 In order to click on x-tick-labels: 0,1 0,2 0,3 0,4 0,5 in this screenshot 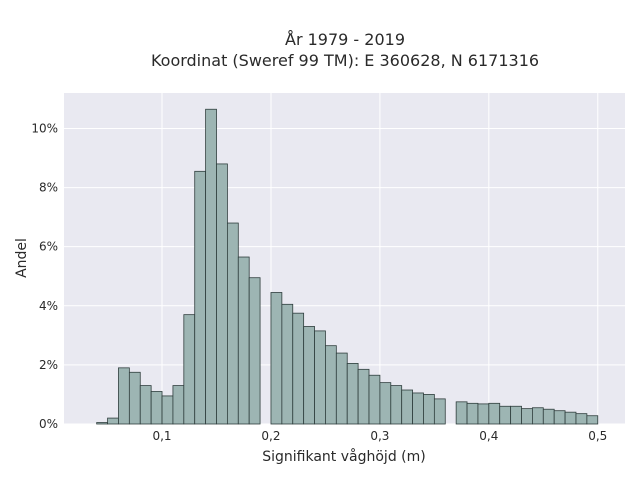, I will do `click(379, 436)`.